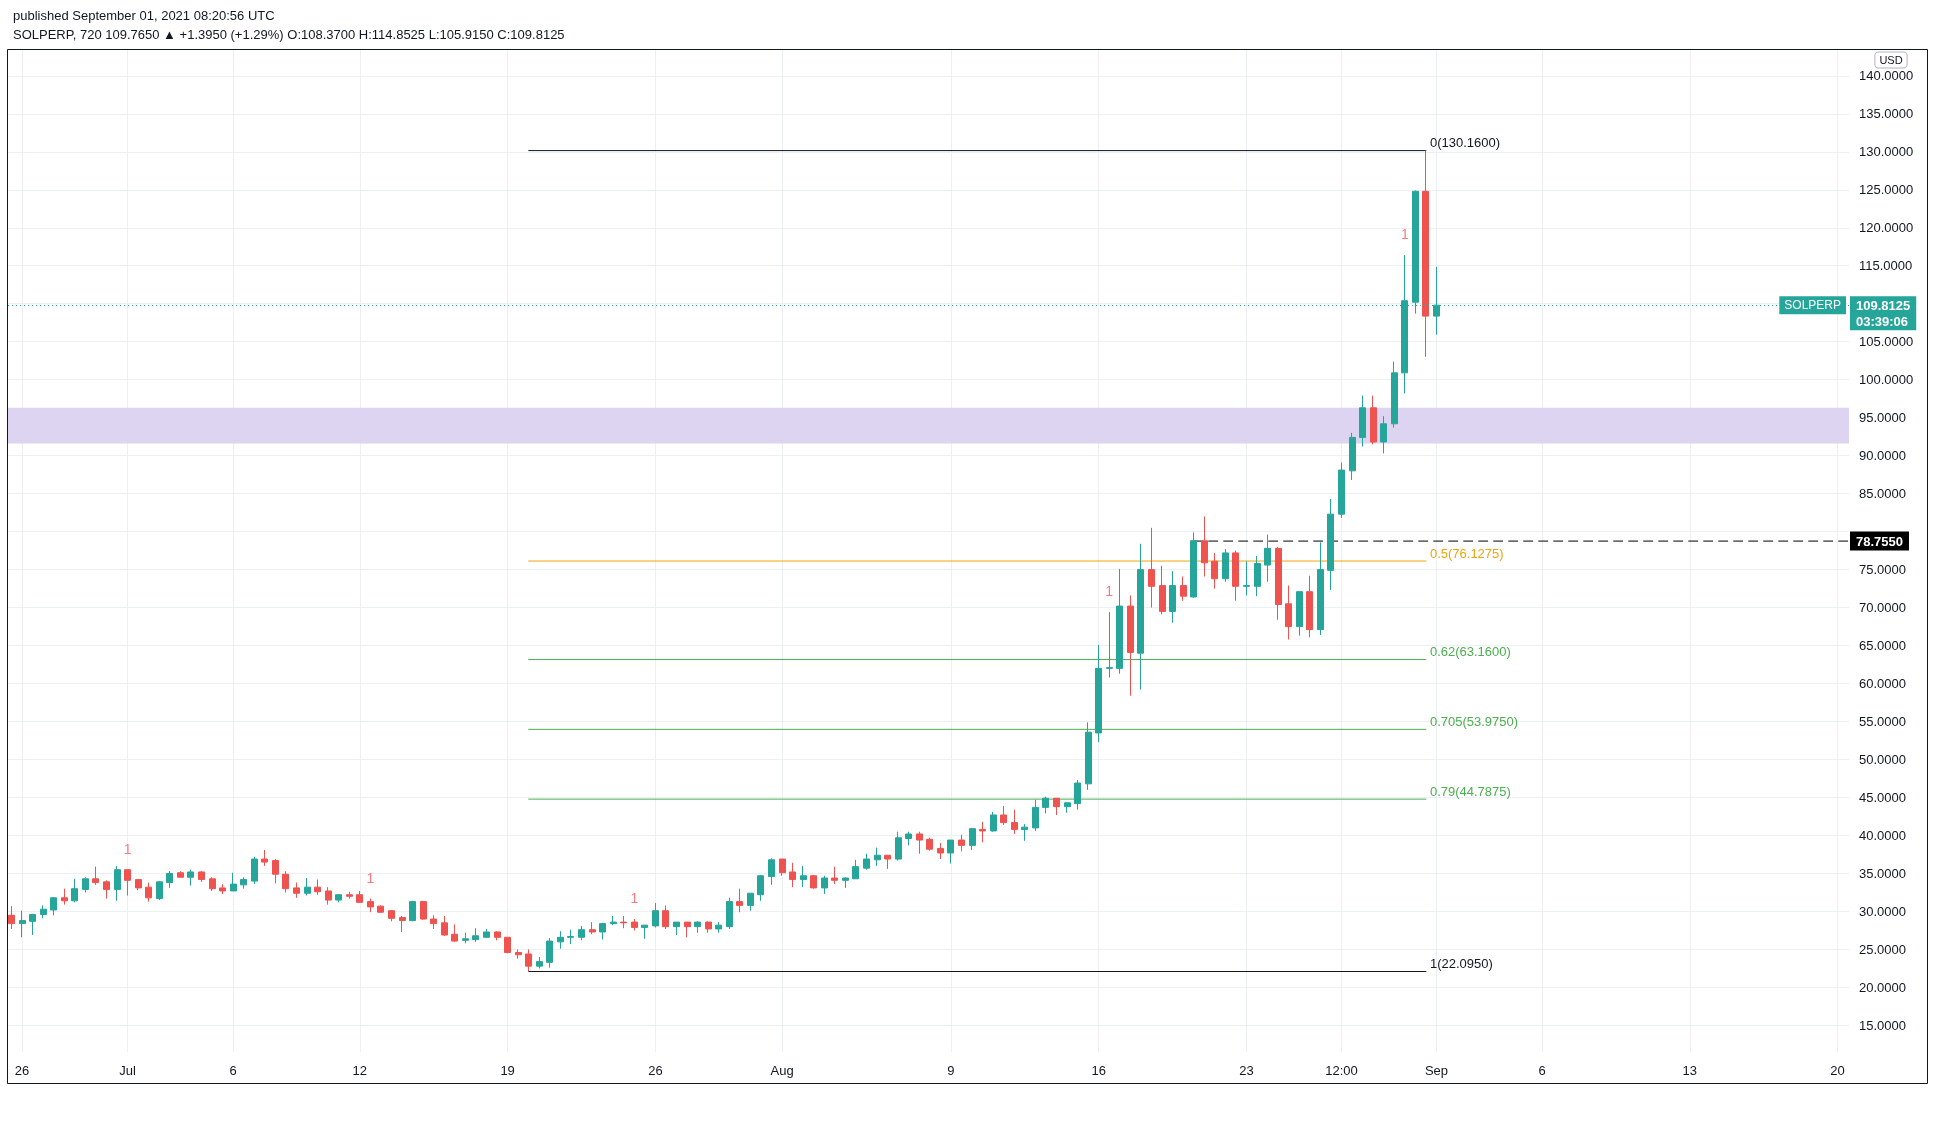  I want to click on y-tick-label: 85.0000, so click(1882, 494).